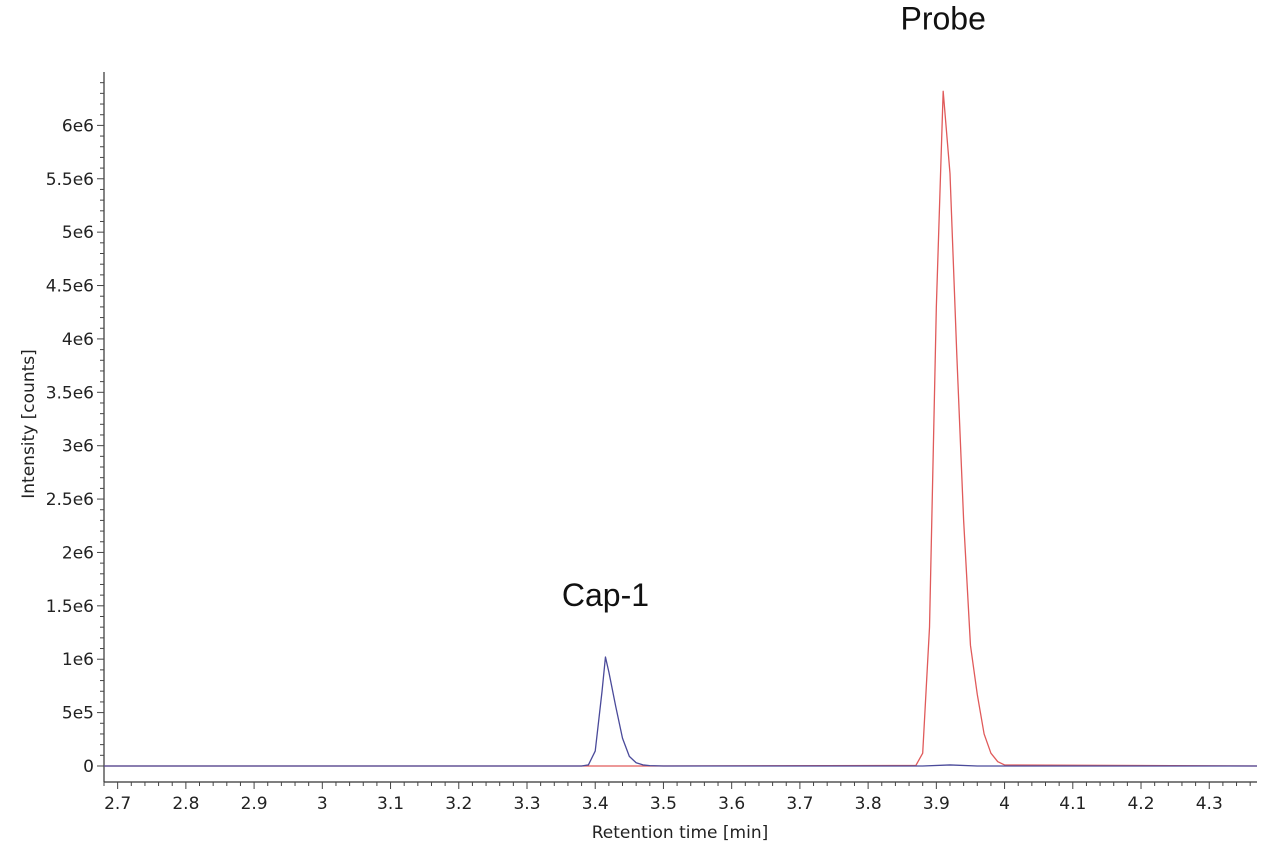 The height and width of the screenshot is (865, 1280). What do you see at coordinates (185, 804) in the screenshot?
I see `x-tick-label: 2.8` at bounding box center [185, 804].